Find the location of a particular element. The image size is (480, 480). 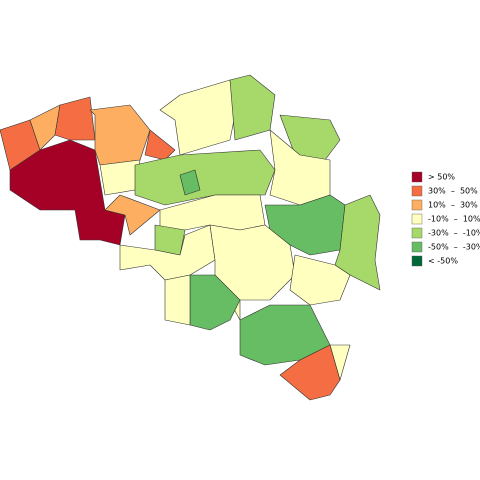

legend-label: < -50% is located at coordinates (443, 261).